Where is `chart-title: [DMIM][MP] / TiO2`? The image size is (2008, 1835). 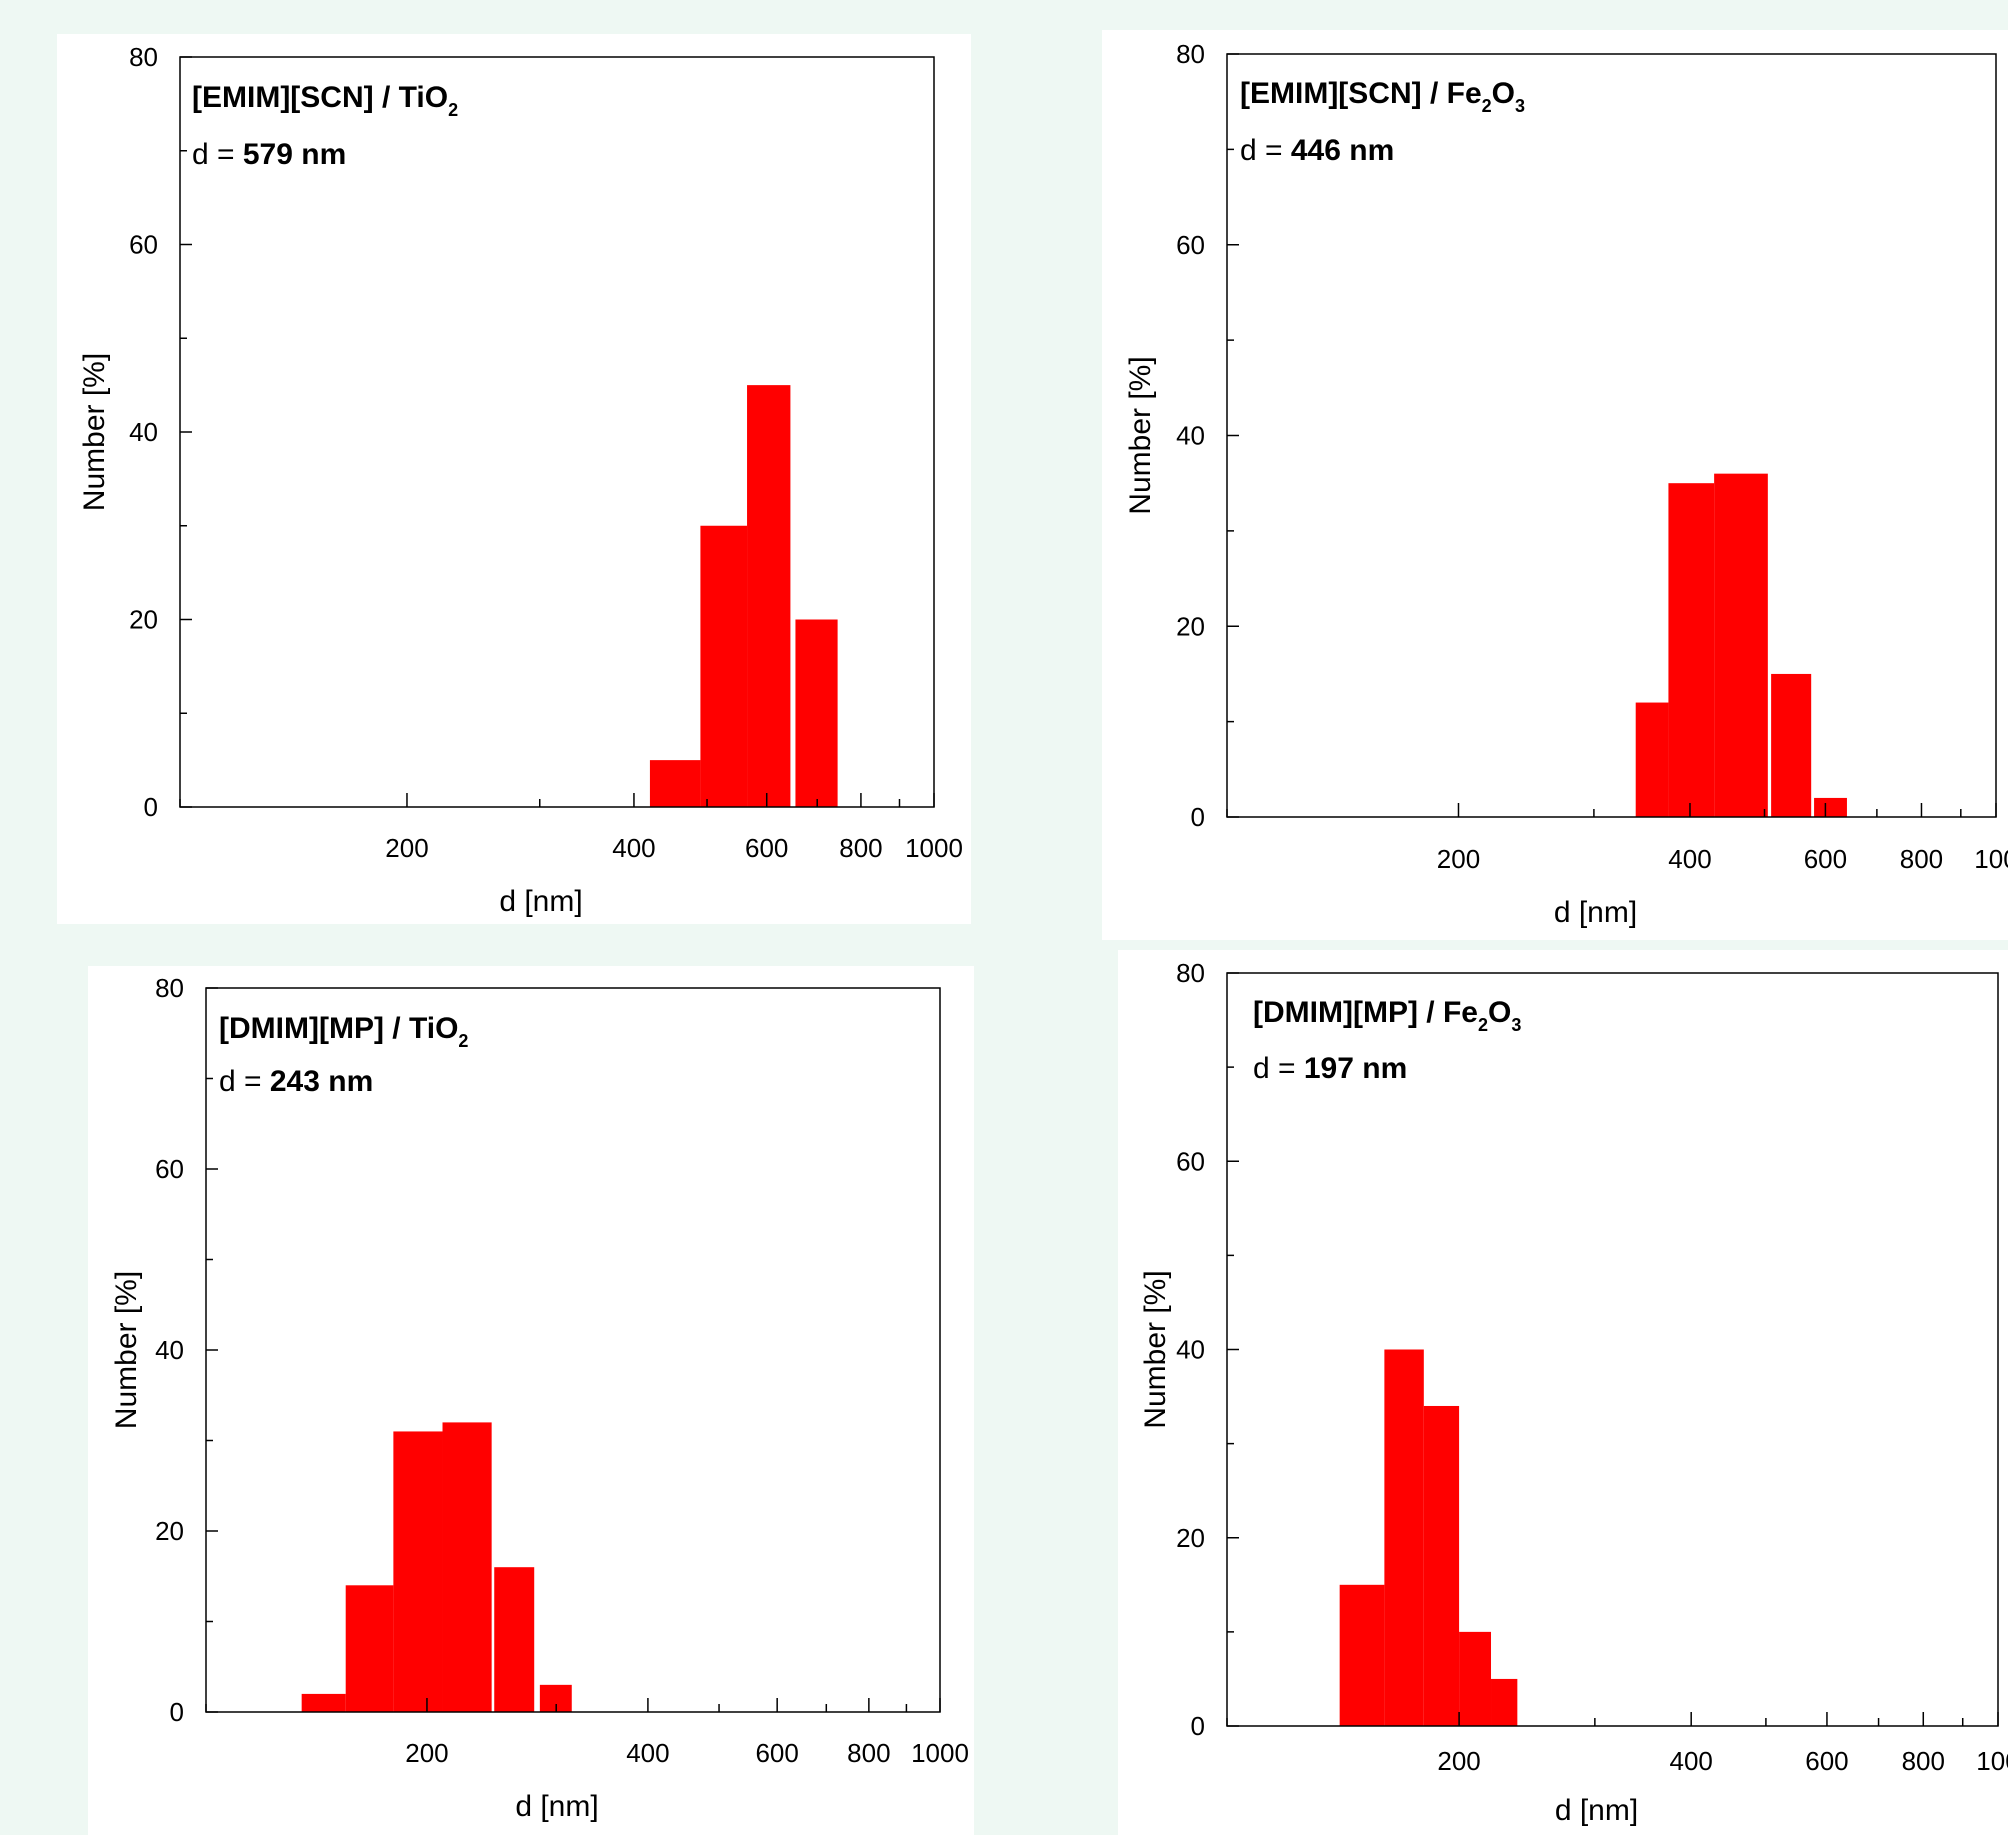 chart-title: [DMIM][MP] / TiO2 is located at coordinates (343, 1031).